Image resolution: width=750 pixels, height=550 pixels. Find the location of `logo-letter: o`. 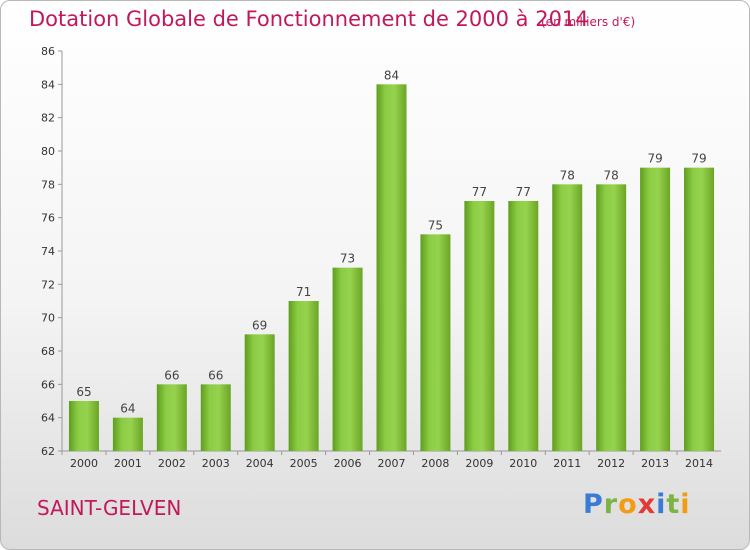

logo-letter: o is located at coordinates (628, 504).